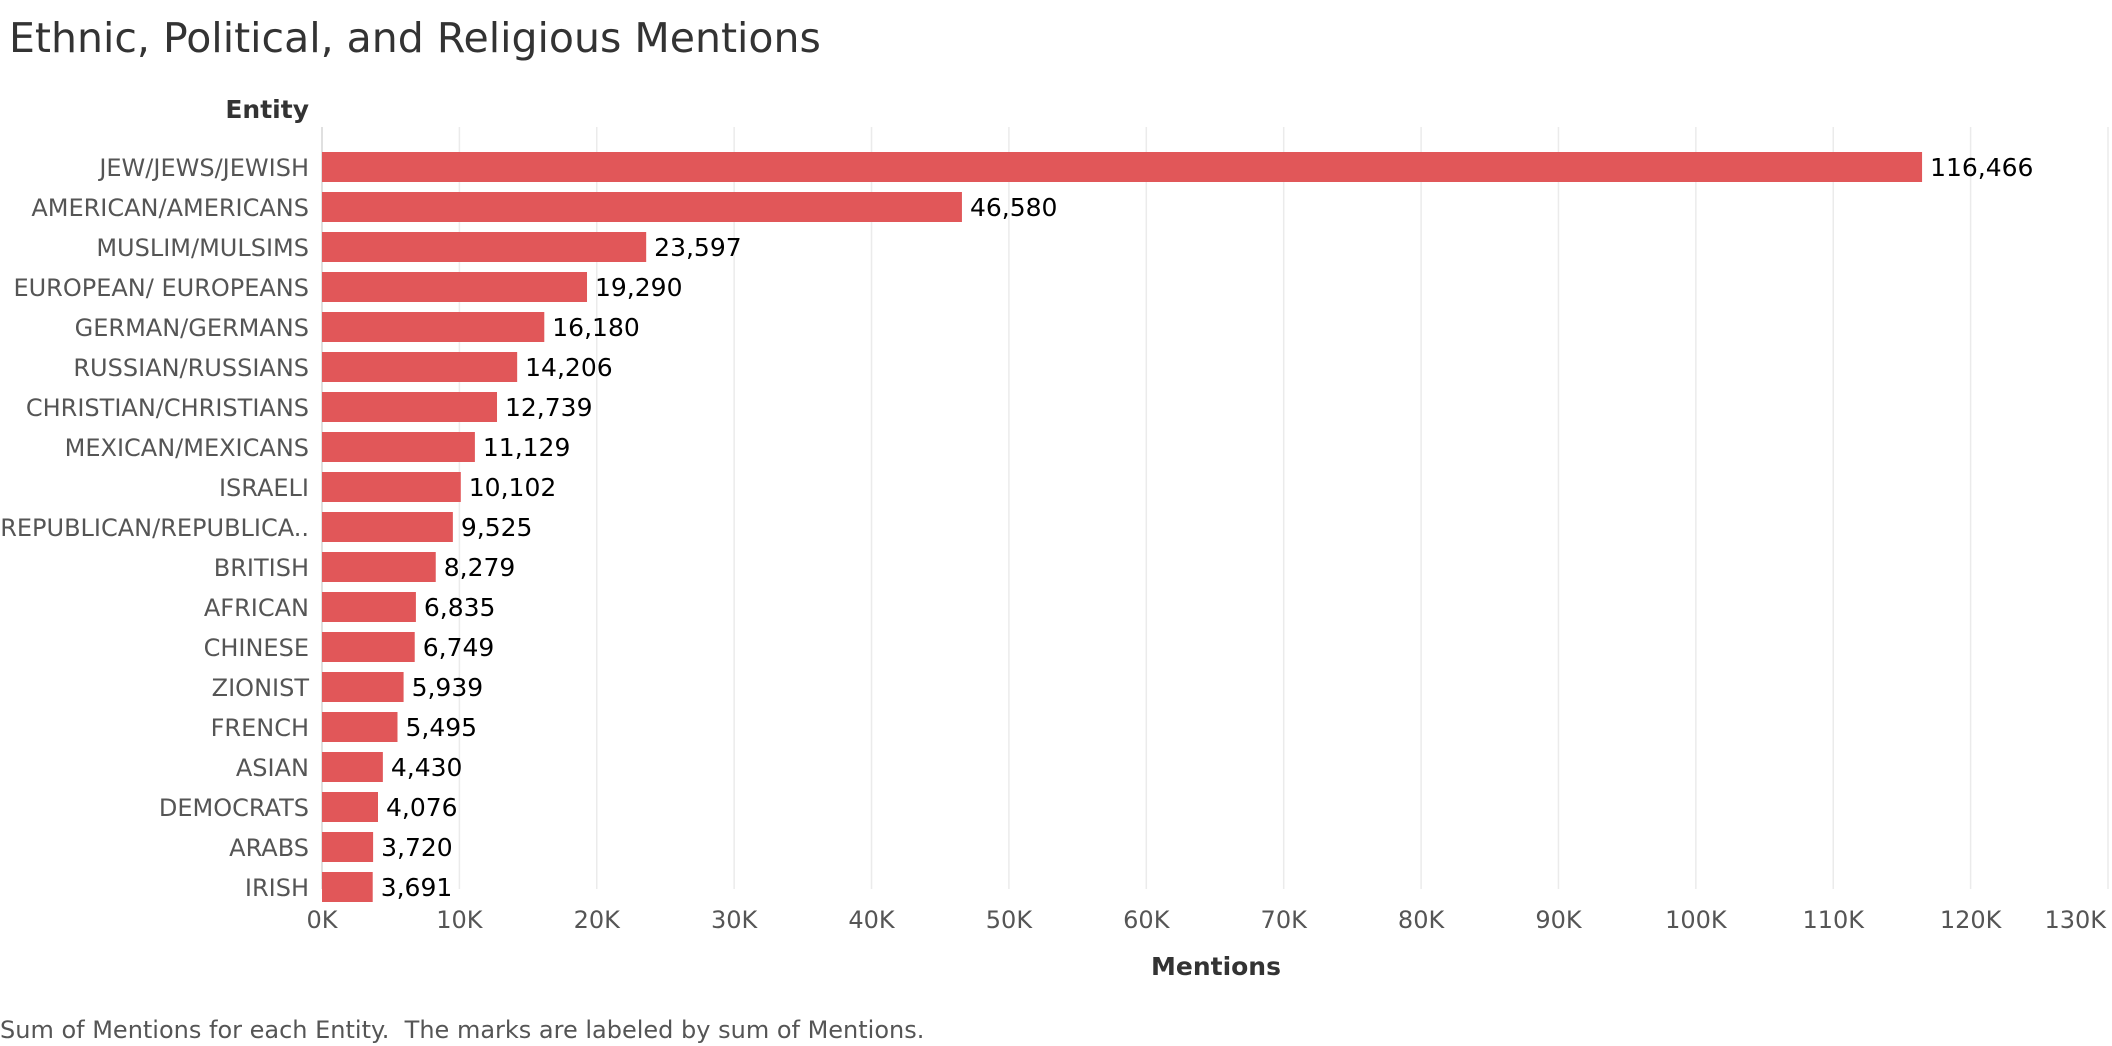 Image resolution: width=2112 pixels, height=1046 pixels. What do you see at coordinates (735, 920) in the screenshot?
I see `x-tick-label: 30K` at bounding box center [735, 920].